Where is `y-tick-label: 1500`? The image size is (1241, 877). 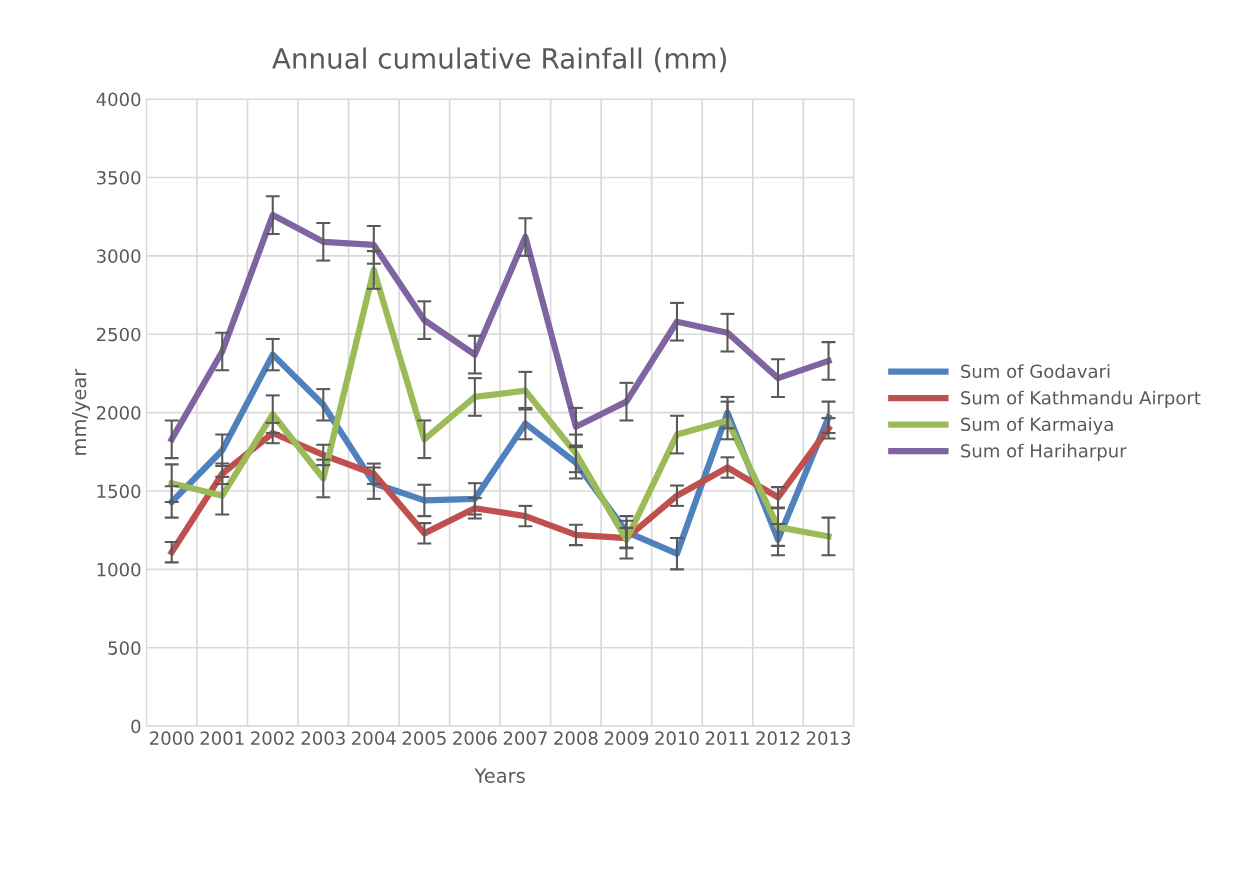
y-tick-label: 1500 is located at coordinates (119, 491).